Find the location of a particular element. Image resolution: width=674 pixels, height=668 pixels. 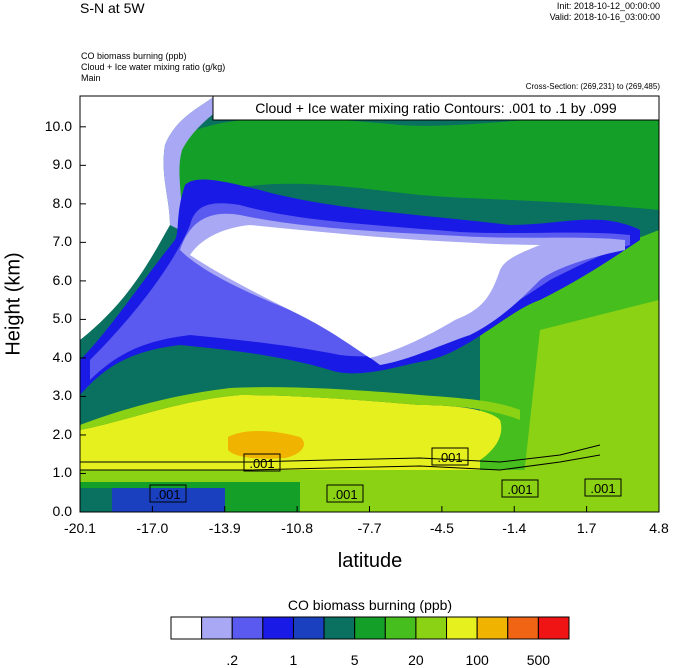

x-tick-label: -1.4 is located at coordinates (514, 528).